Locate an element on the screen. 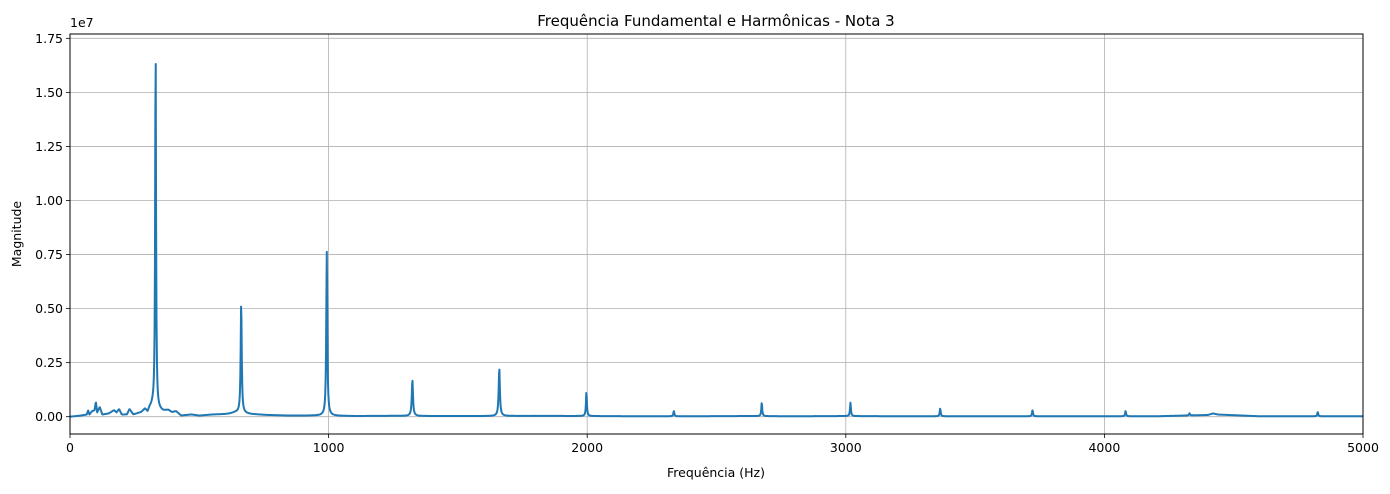  y-scale-label: 1e7 is located at coordinates (82, 22).